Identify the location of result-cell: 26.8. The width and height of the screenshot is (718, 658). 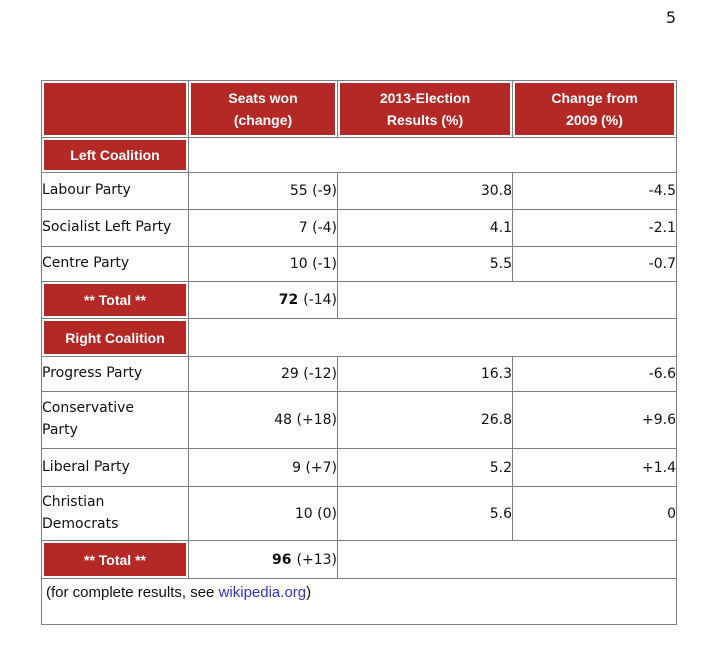
(425, 420).